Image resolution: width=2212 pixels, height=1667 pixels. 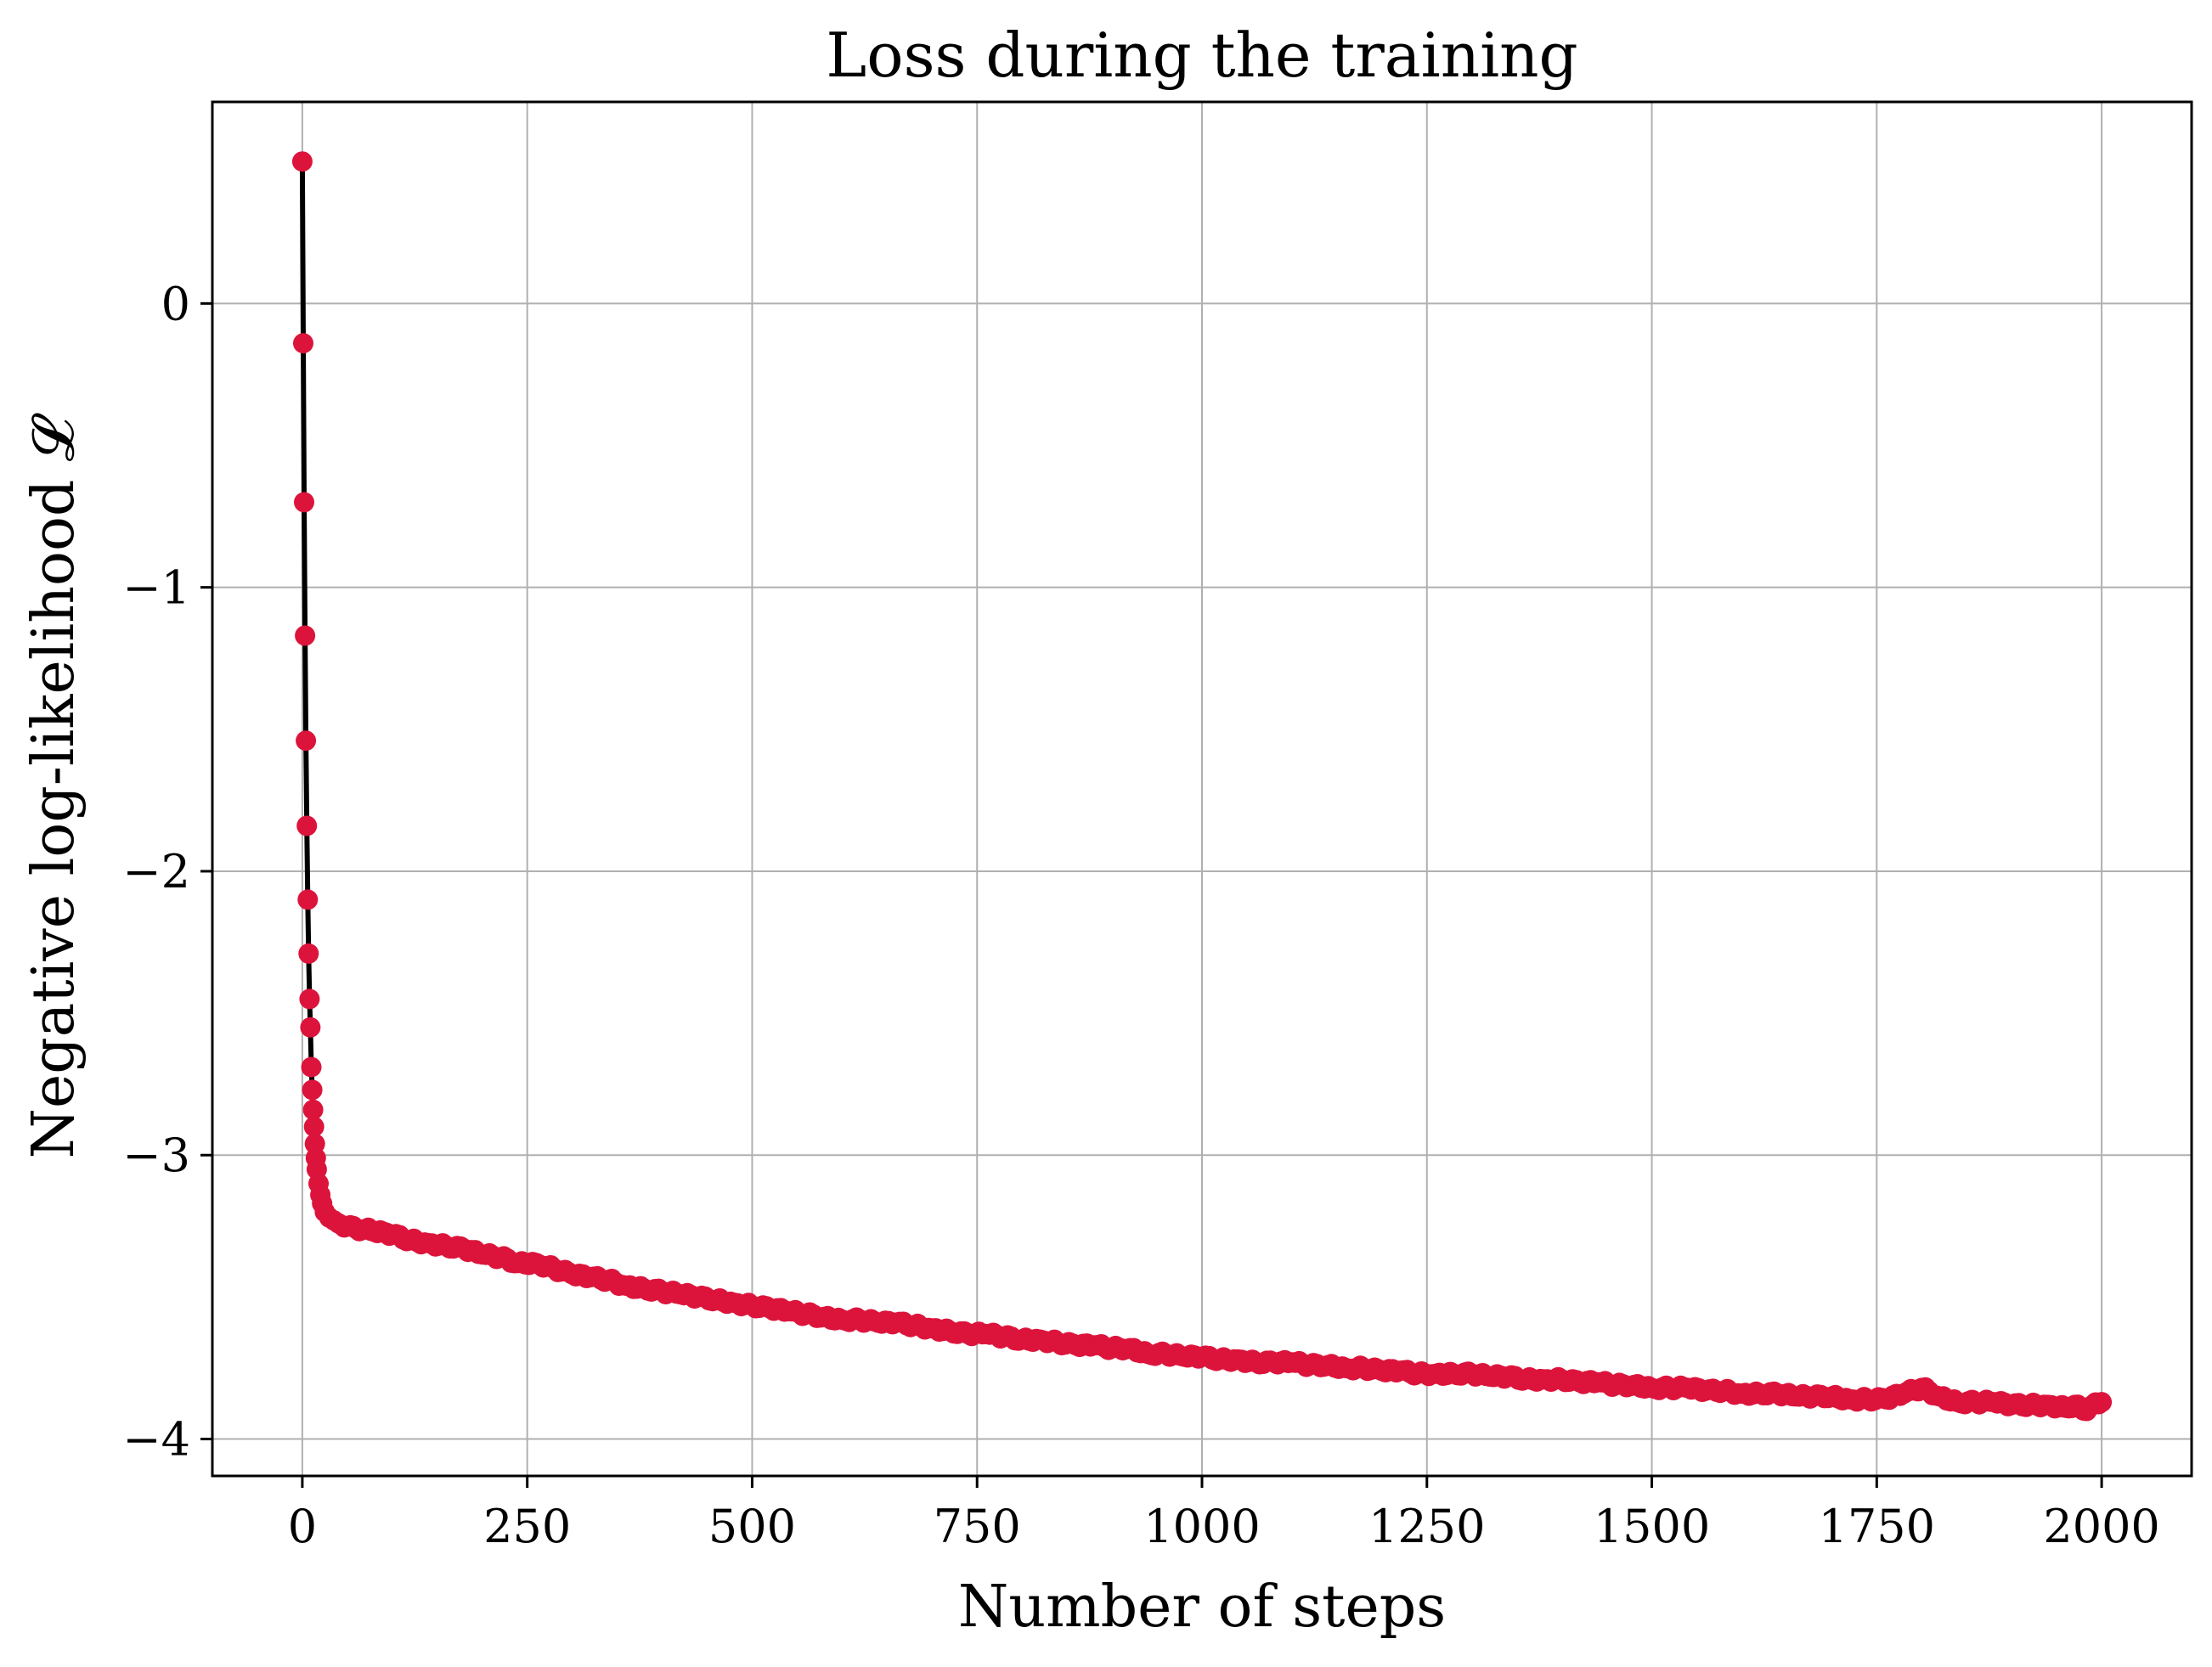 What do you see at coordinates (978, 1526) in the screenshot?
I see `x-tick-label: 750` at bounding box center [978, 1526].